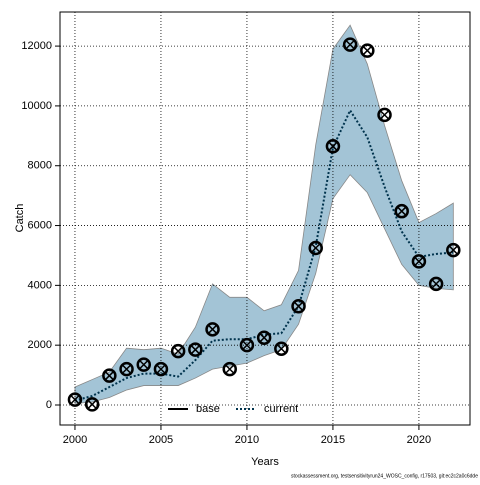 This screenshot has height=485, width=480. I want to click on legend-label: current, so click(281, 409).